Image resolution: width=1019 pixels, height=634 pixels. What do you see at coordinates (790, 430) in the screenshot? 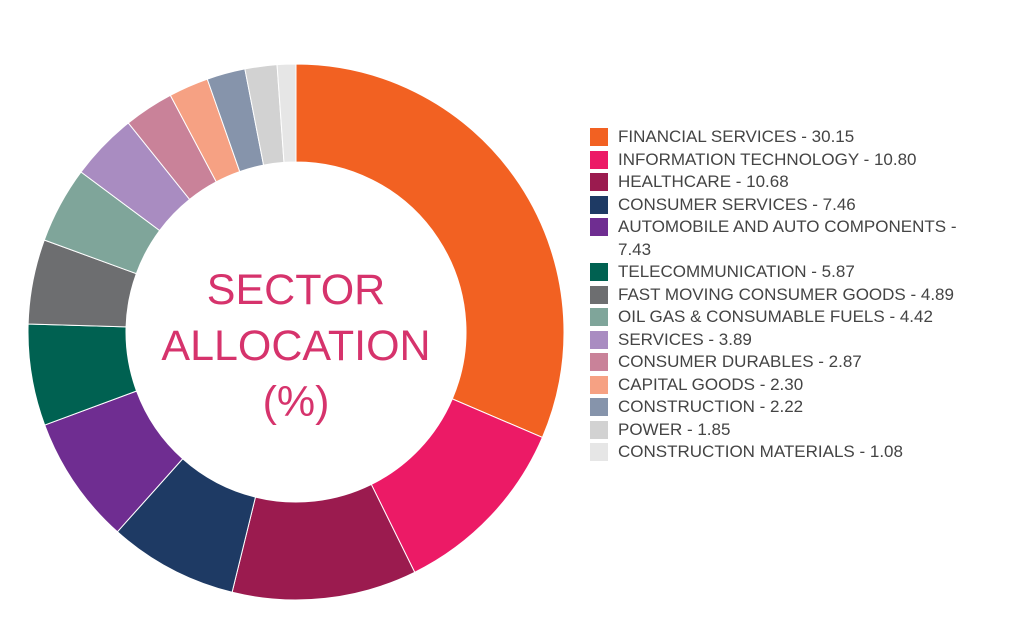
I see `legend-item: POWER - 1.85` at bounding box center [790, 430].